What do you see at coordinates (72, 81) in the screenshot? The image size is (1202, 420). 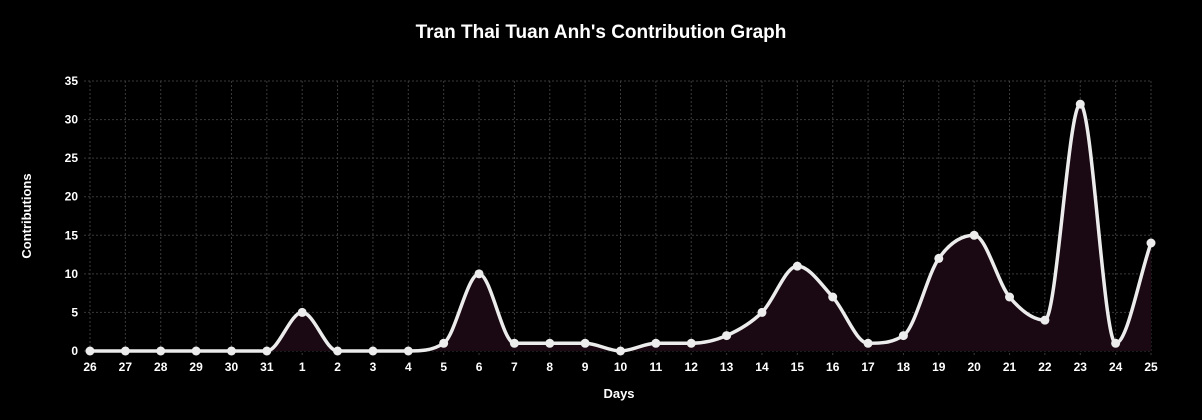 I see `y-tick-label: 35` at bounding box center [72, 81].